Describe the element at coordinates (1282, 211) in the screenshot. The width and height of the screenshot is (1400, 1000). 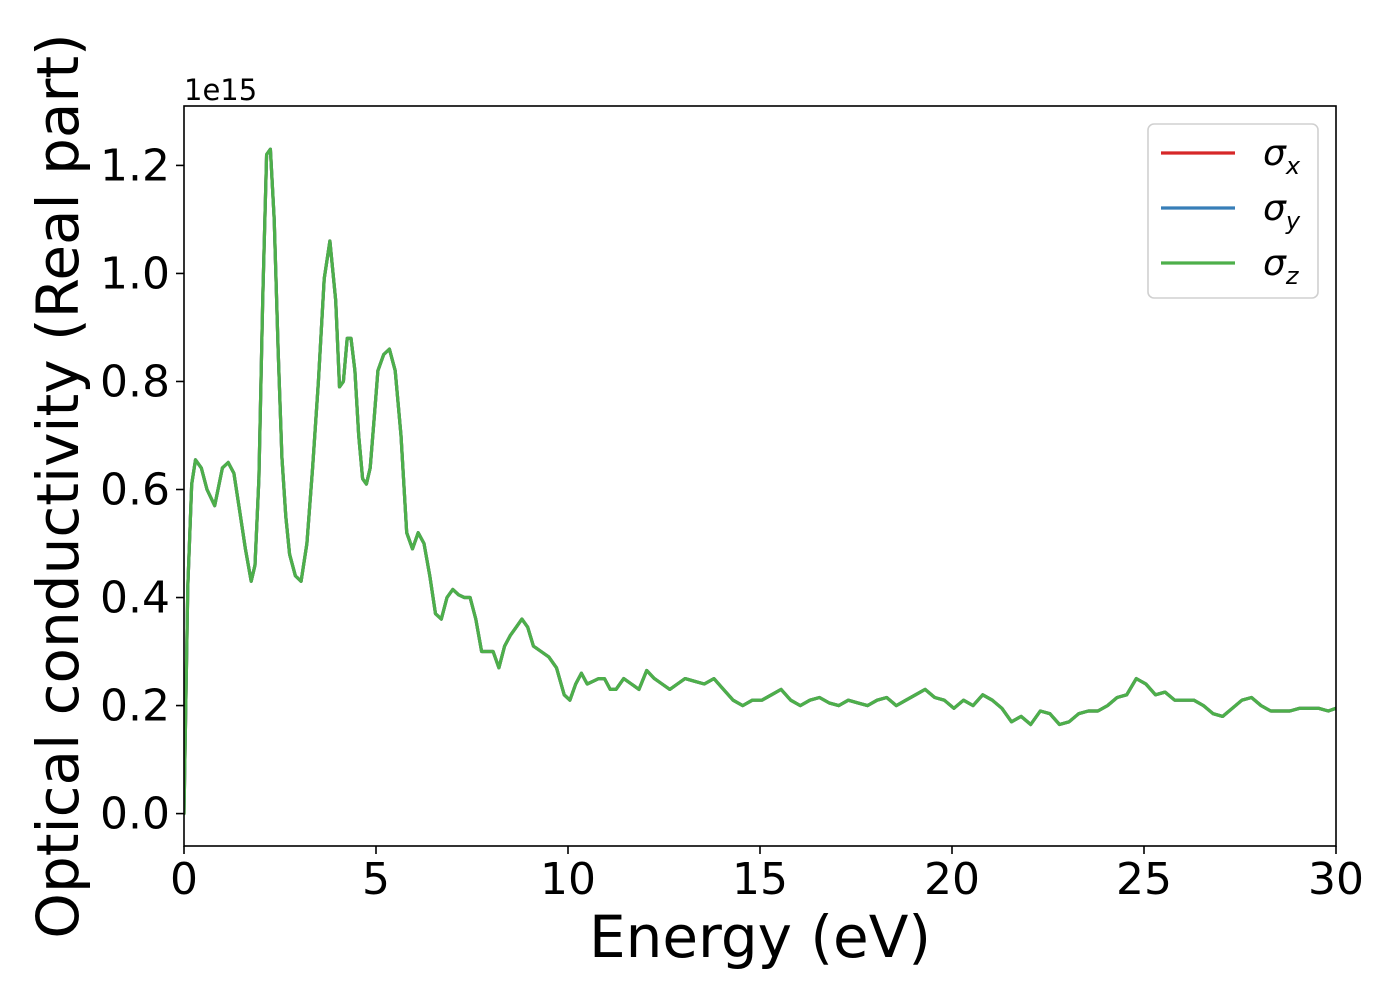
I see `legend-label-y: σy` at that location.